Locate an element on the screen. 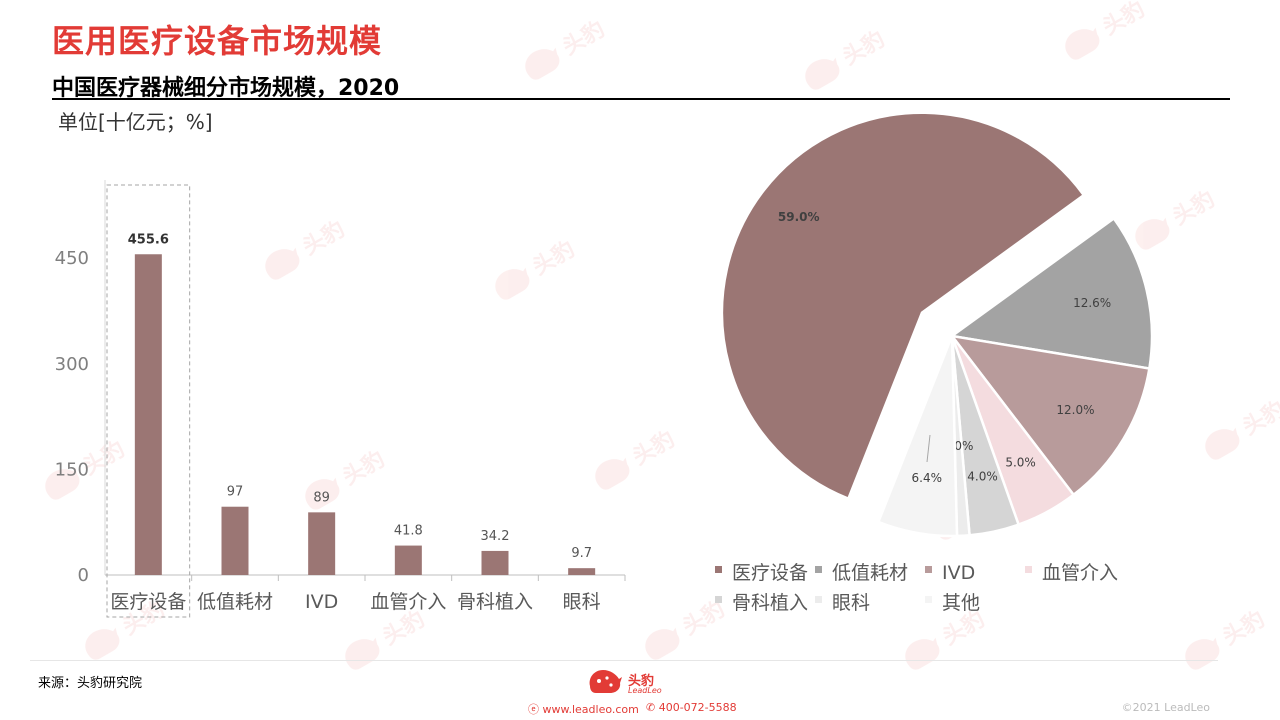 The width and height of the screenshot is (1280, 720). pie-slice-label: 12.0% is located at coordinates (1075, 410).